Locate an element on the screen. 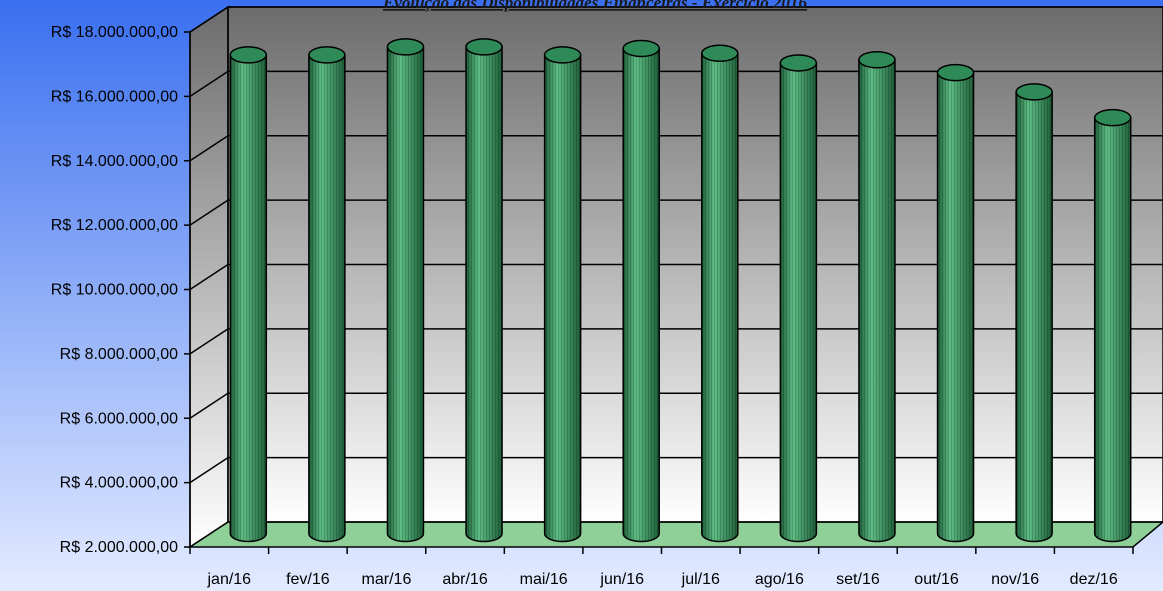 The height and width of the screenshot is (591, 1163). x-tick-label: jul/16 is located at coordinates (700, 579).